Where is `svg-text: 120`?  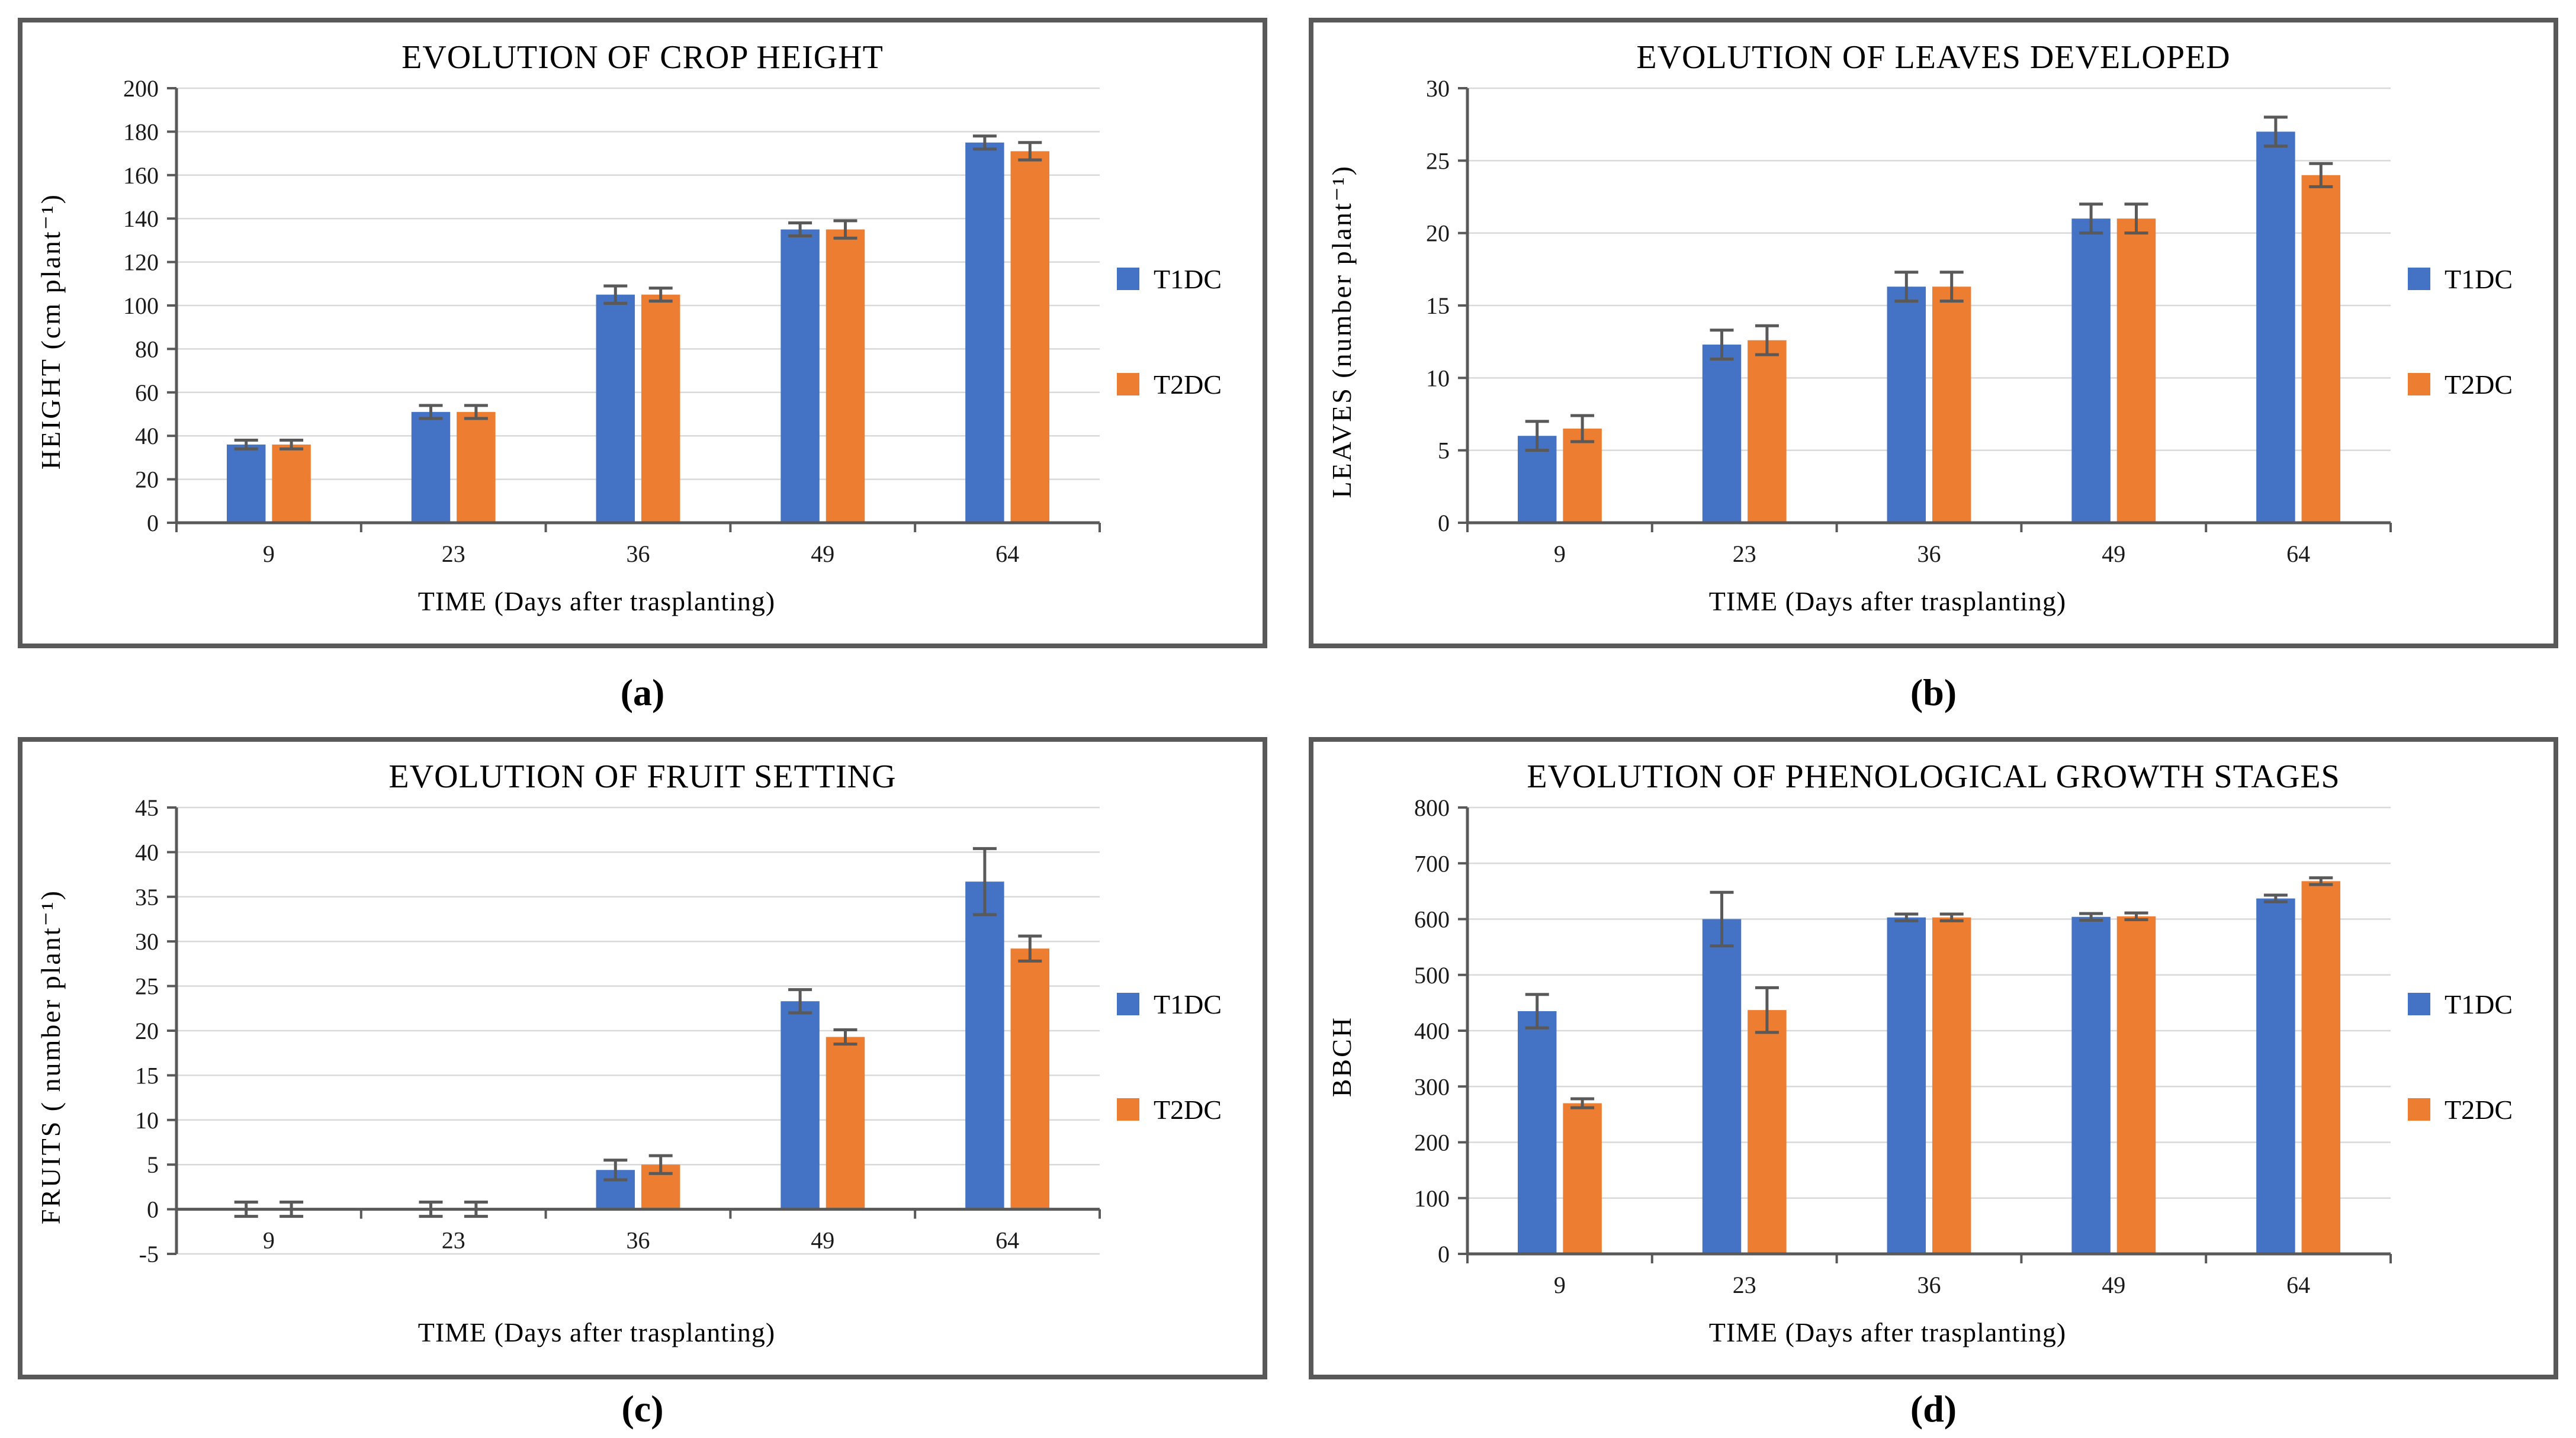 svg-text: 120 is located at coordinates (141, 262).